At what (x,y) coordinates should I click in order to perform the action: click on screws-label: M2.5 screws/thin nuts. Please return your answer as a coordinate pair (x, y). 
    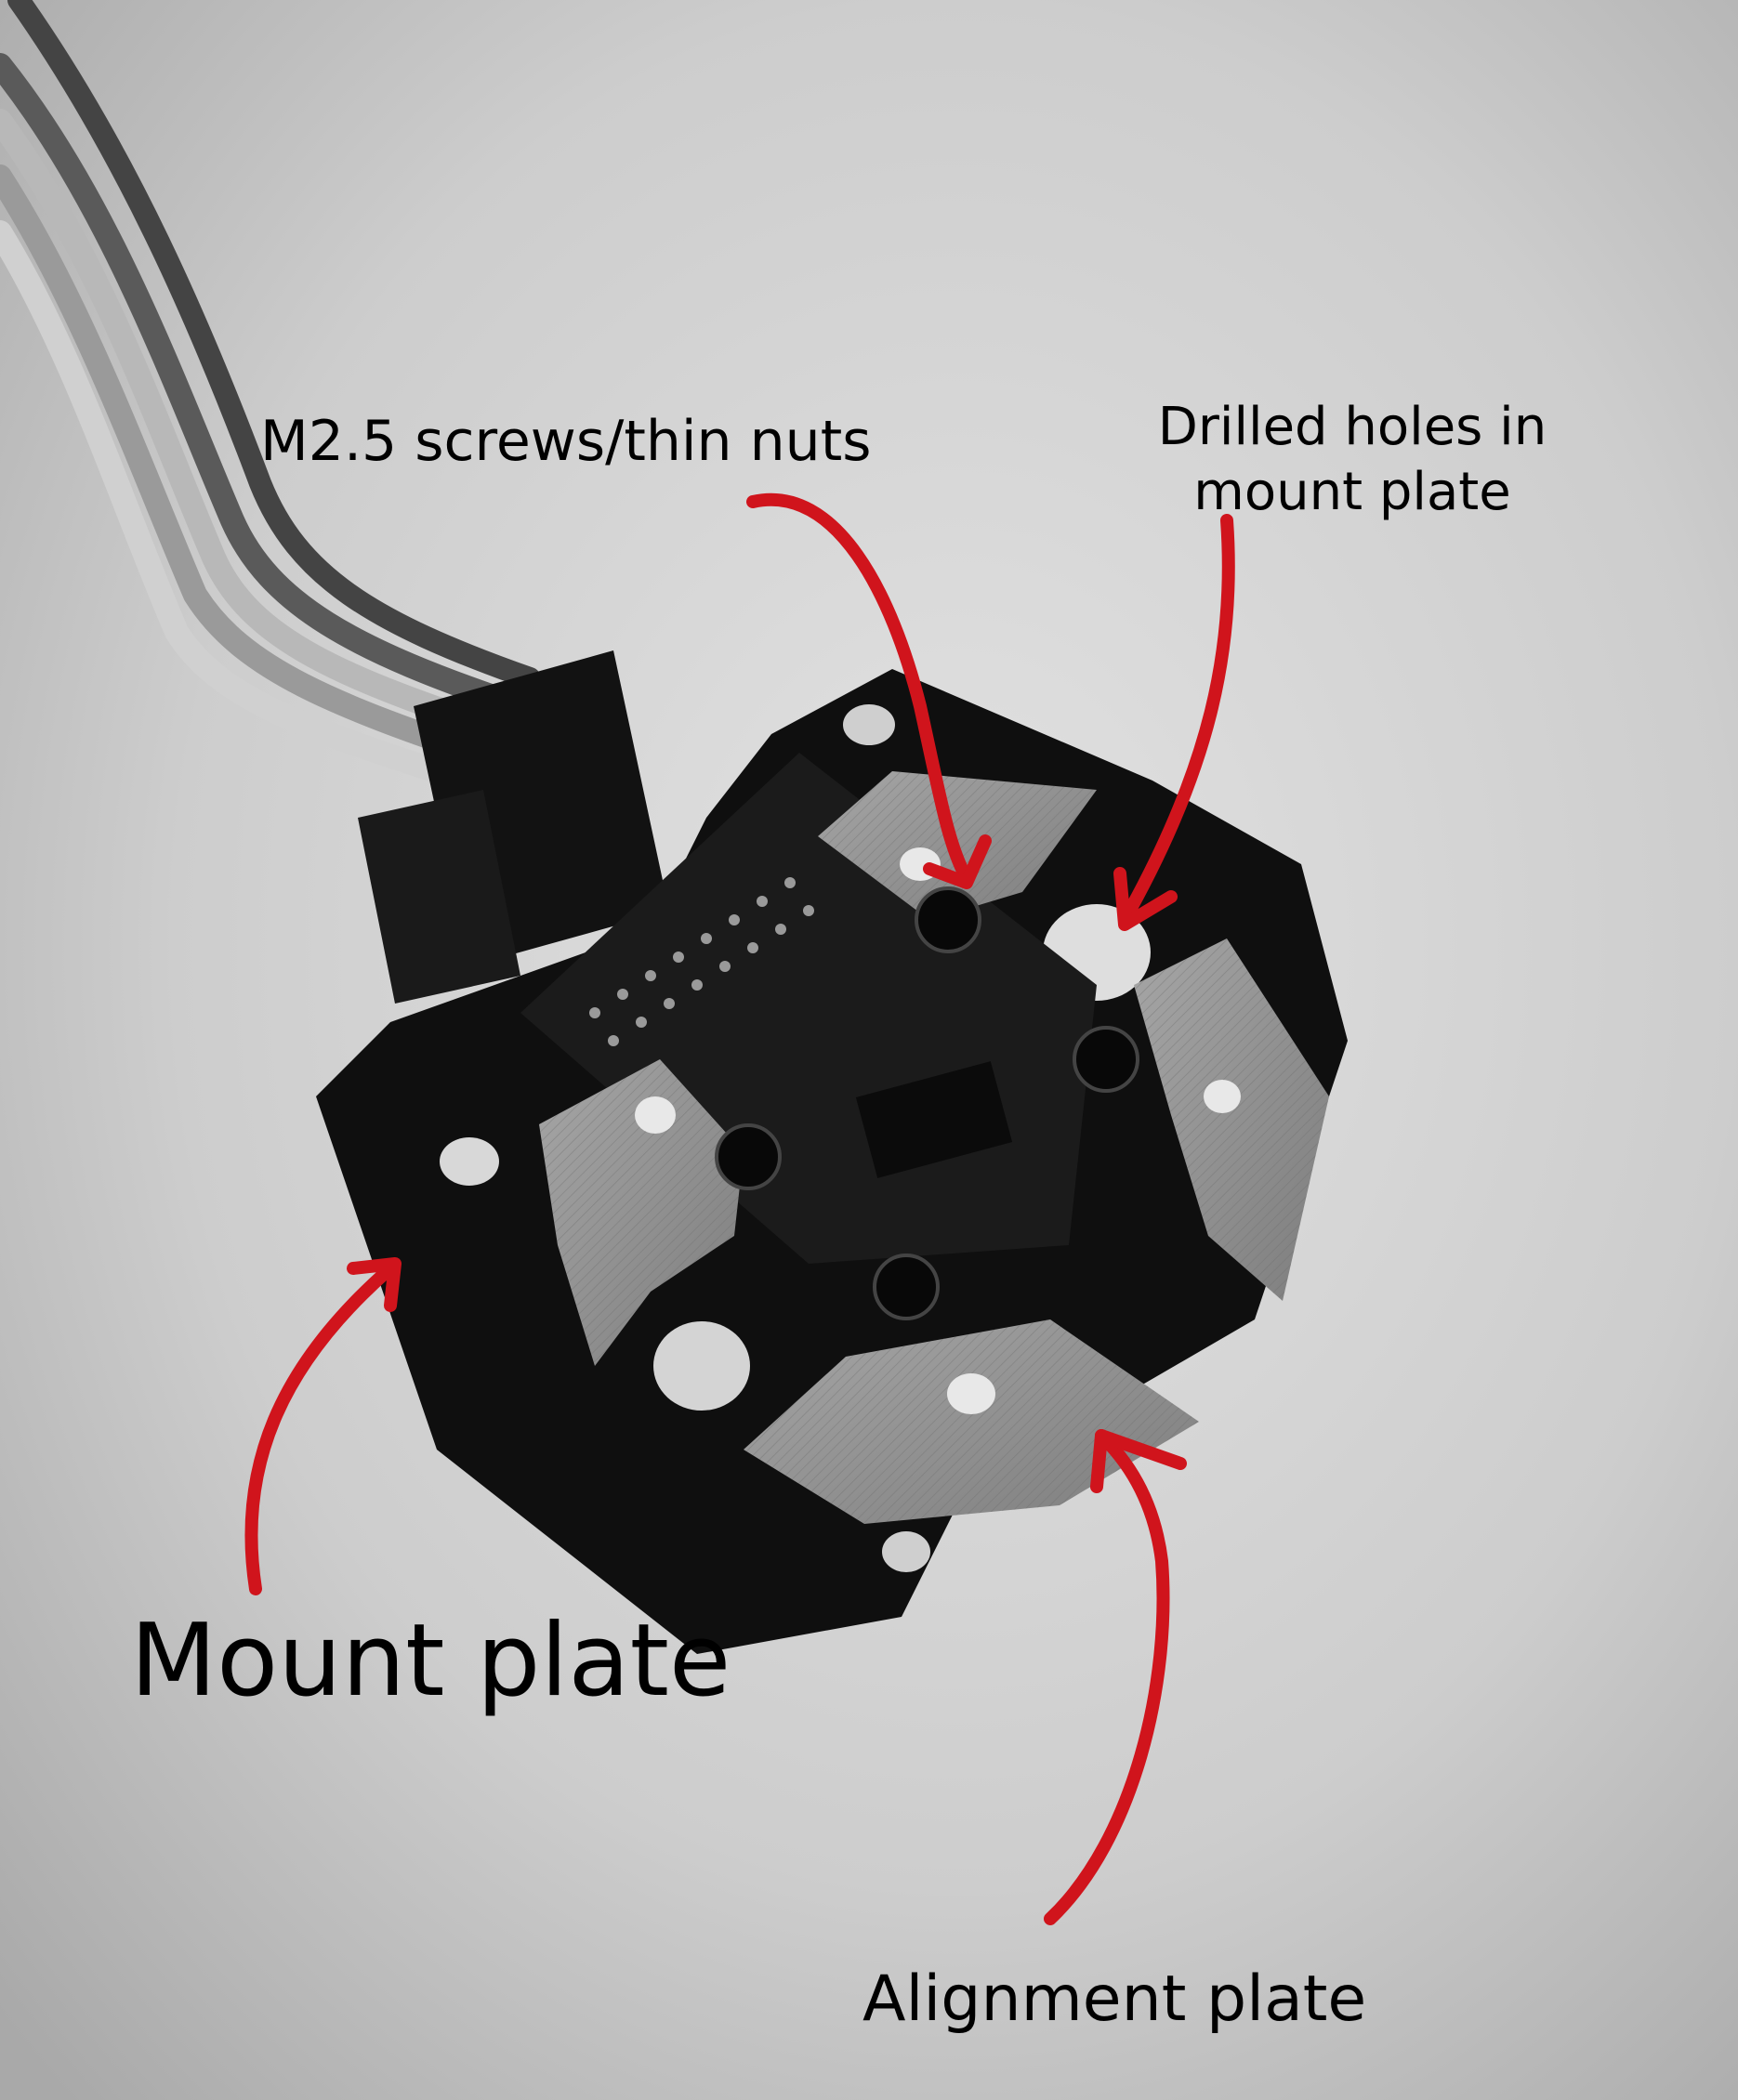
    Looking at the image, I should click on (566, 441).